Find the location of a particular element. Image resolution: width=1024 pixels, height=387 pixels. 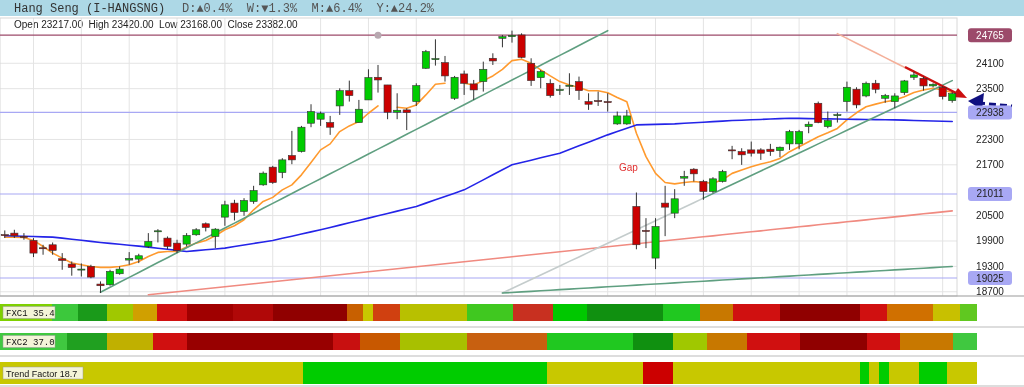

y-tick-label: 21700 is located at coordinates (990, 165).